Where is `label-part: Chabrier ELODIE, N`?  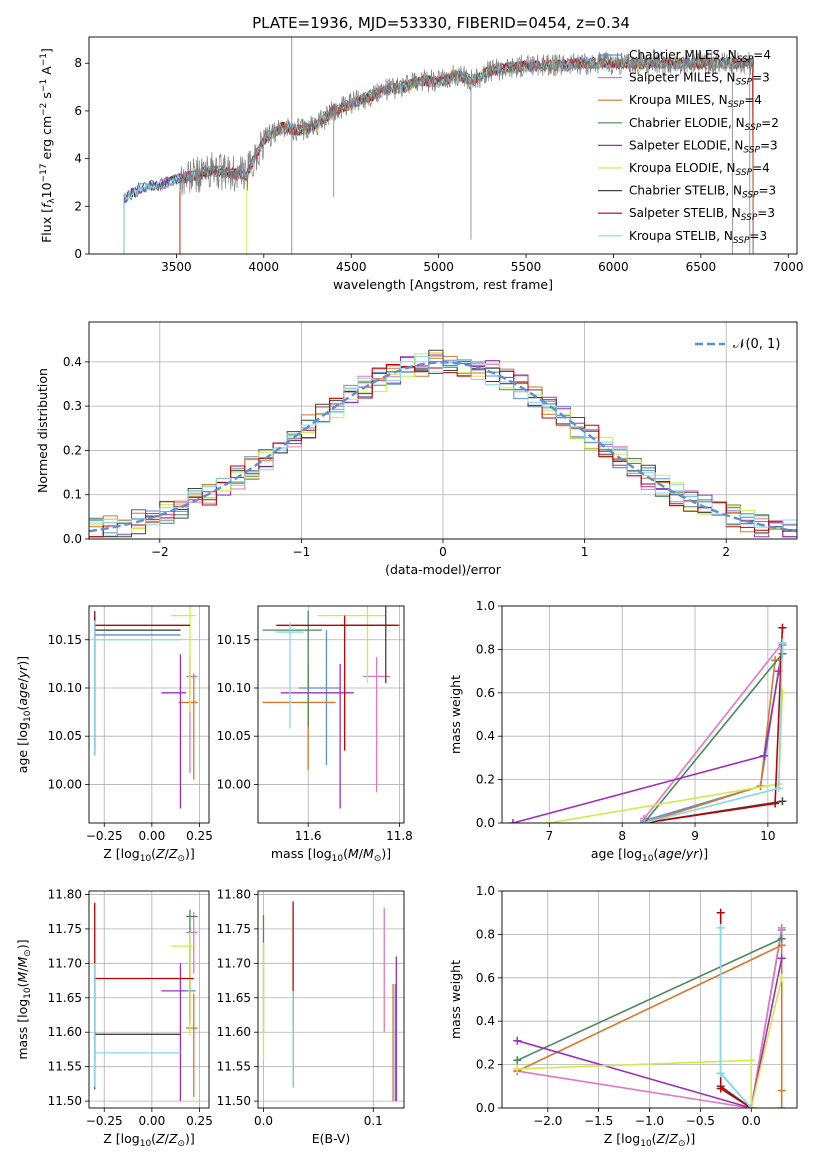 label-part: Chabrier ELODIE, N is located at coordinates (687, 123).